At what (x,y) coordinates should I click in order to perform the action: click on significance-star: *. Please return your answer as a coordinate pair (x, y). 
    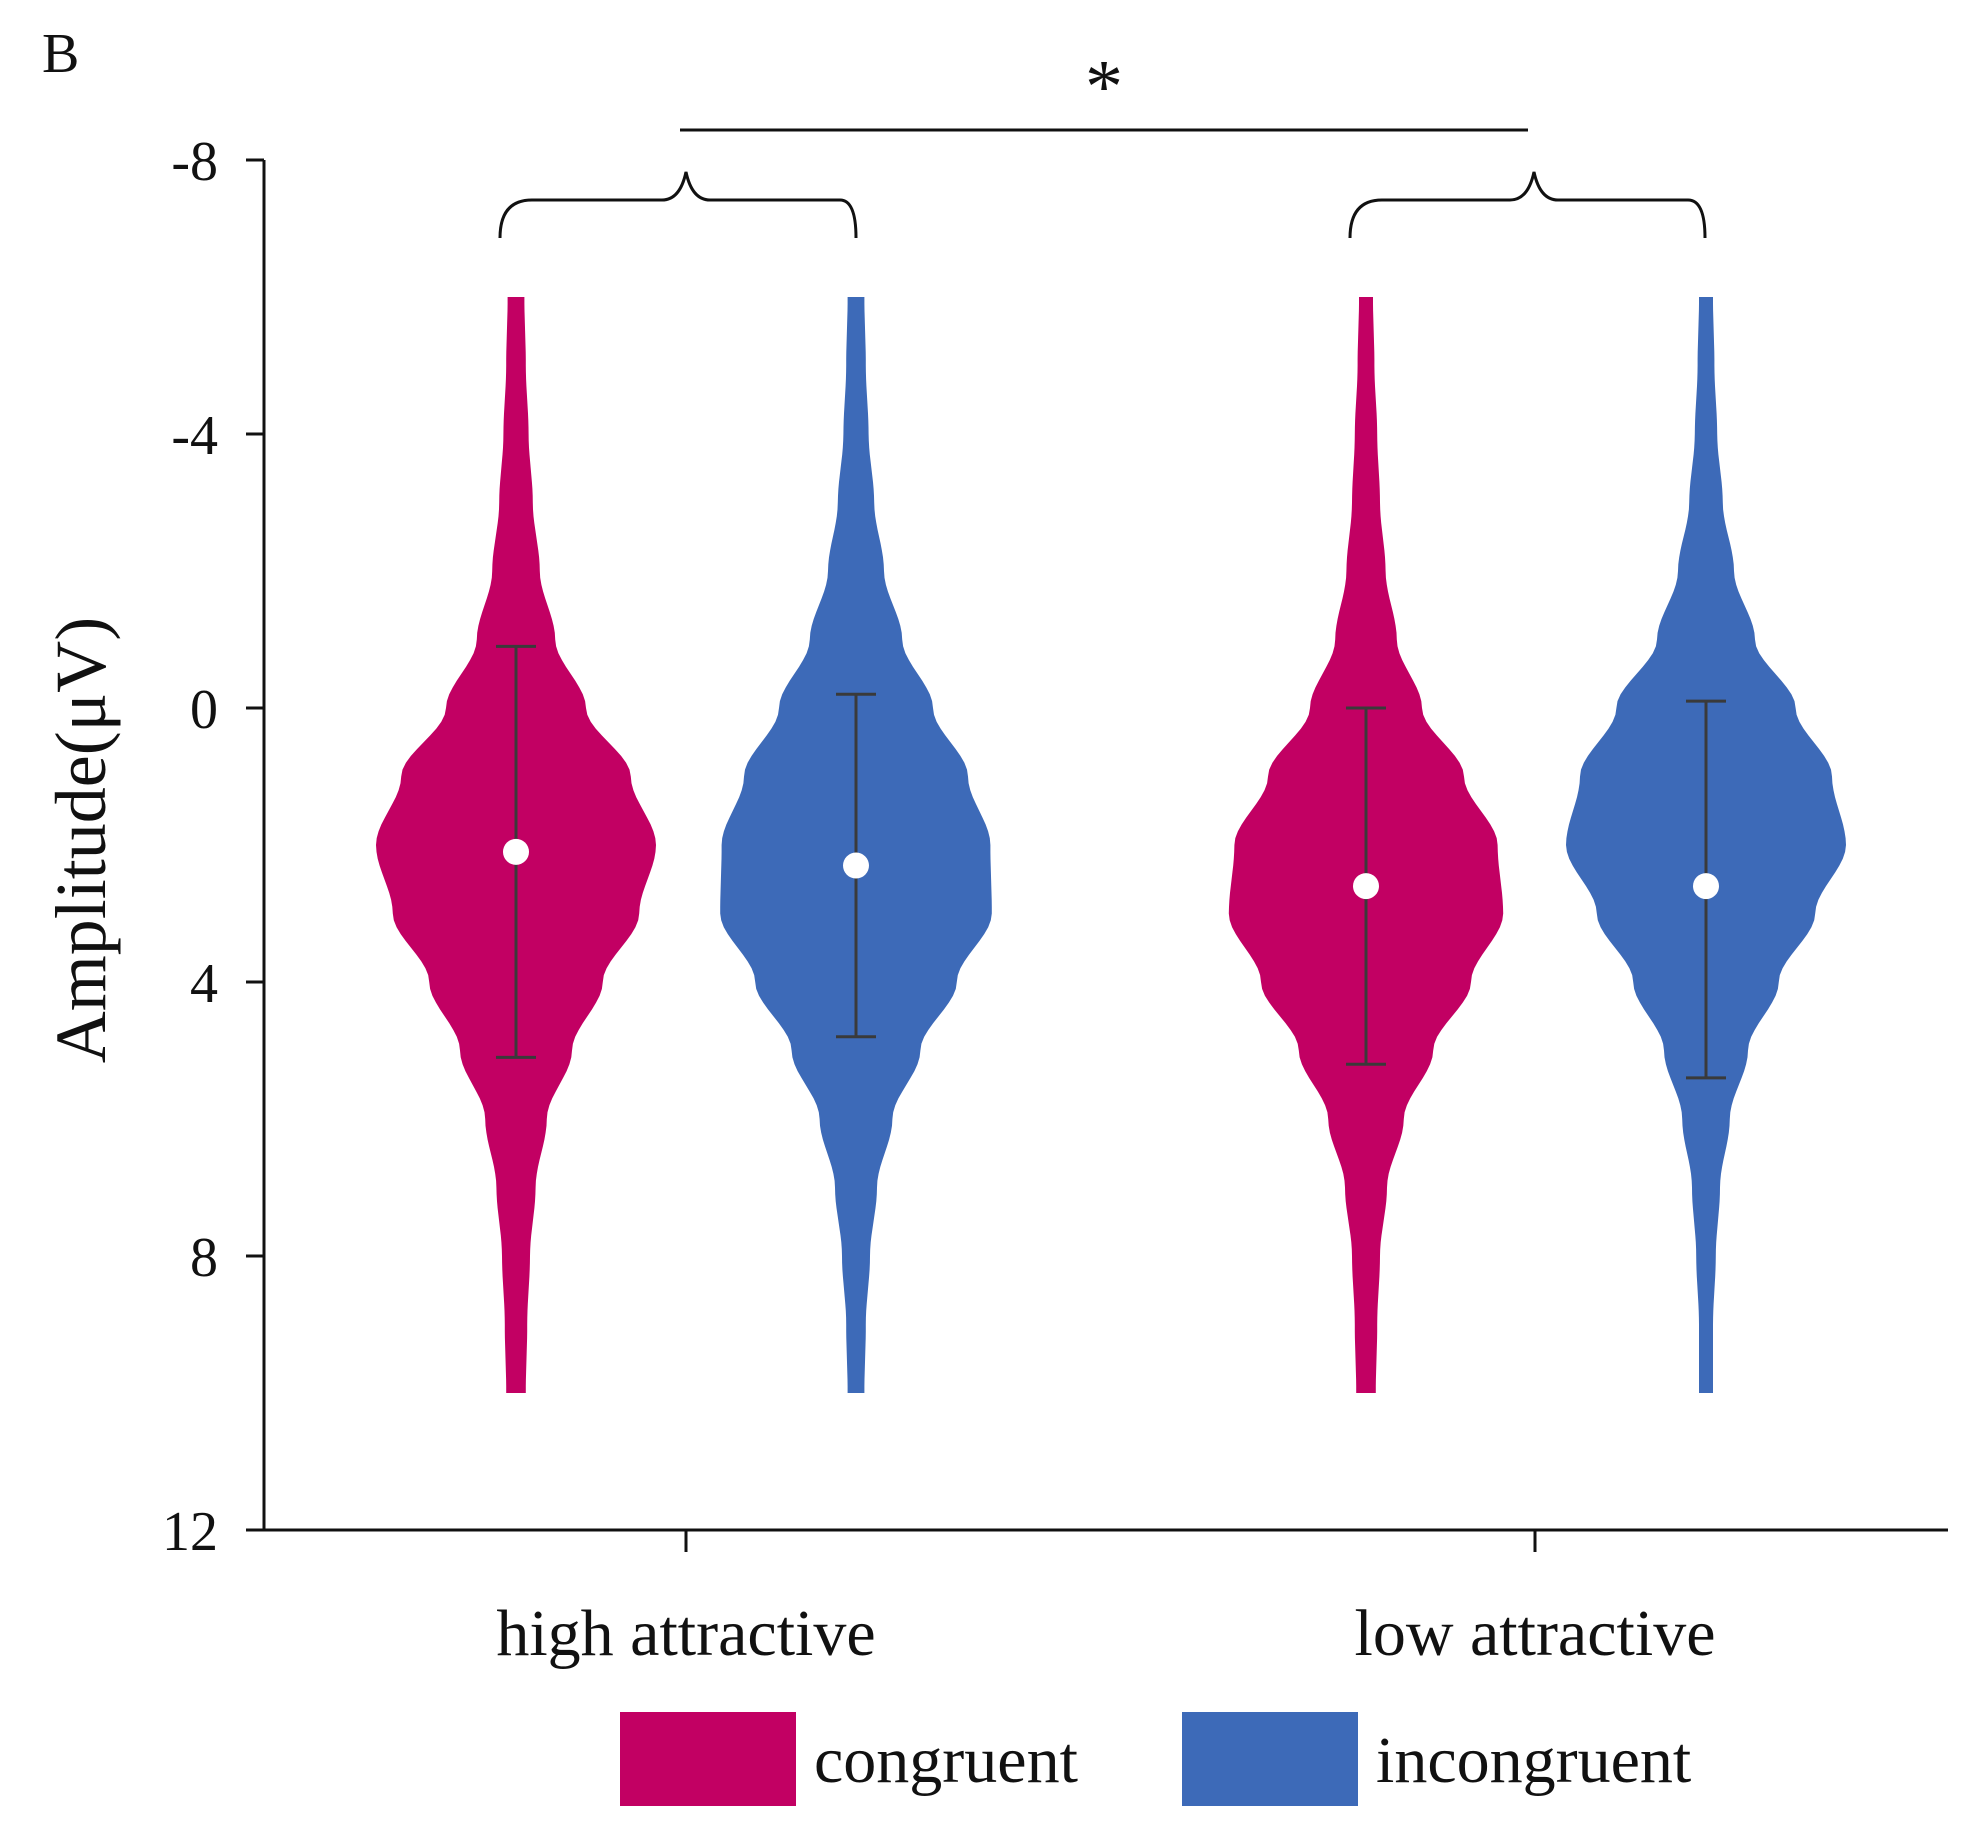
    Looking at the image, I should click on (1104, 87).